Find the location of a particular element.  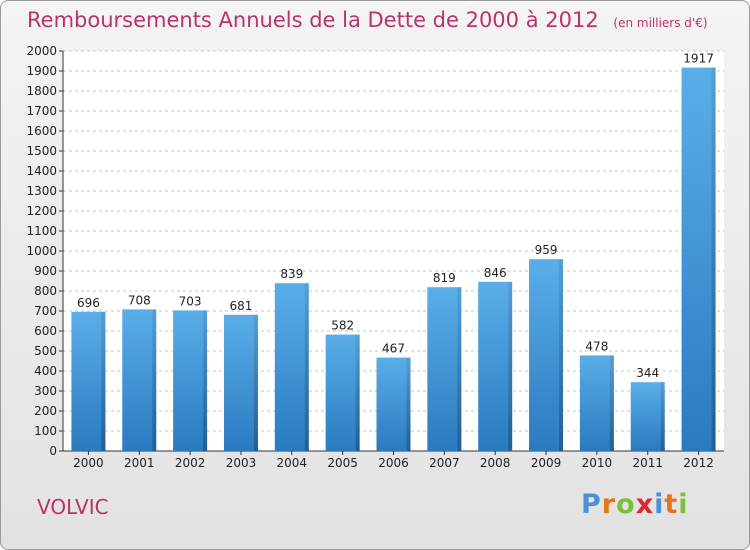

y-tick-label: 800 is located at coordinates (45, 291).